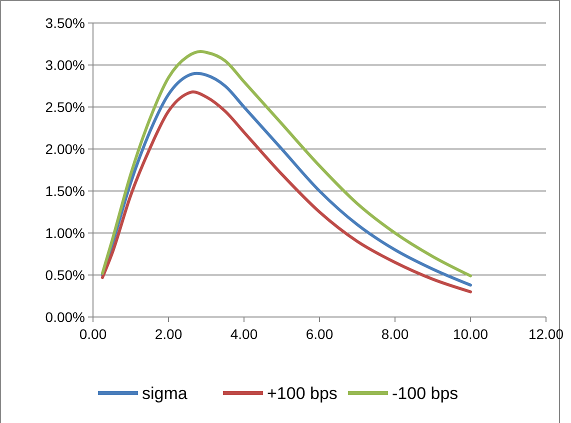 The height and width of the screenshot is (423, 571). I want to click on y-tick-label: 2.00%, so click(65, 148).